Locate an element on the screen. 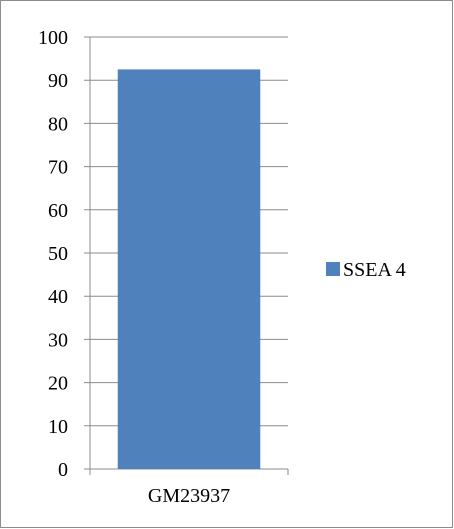 Image resolution: width=454 pixels, height=529 pixels. y-tick-label: 0 is located at coordinates (63, 470).